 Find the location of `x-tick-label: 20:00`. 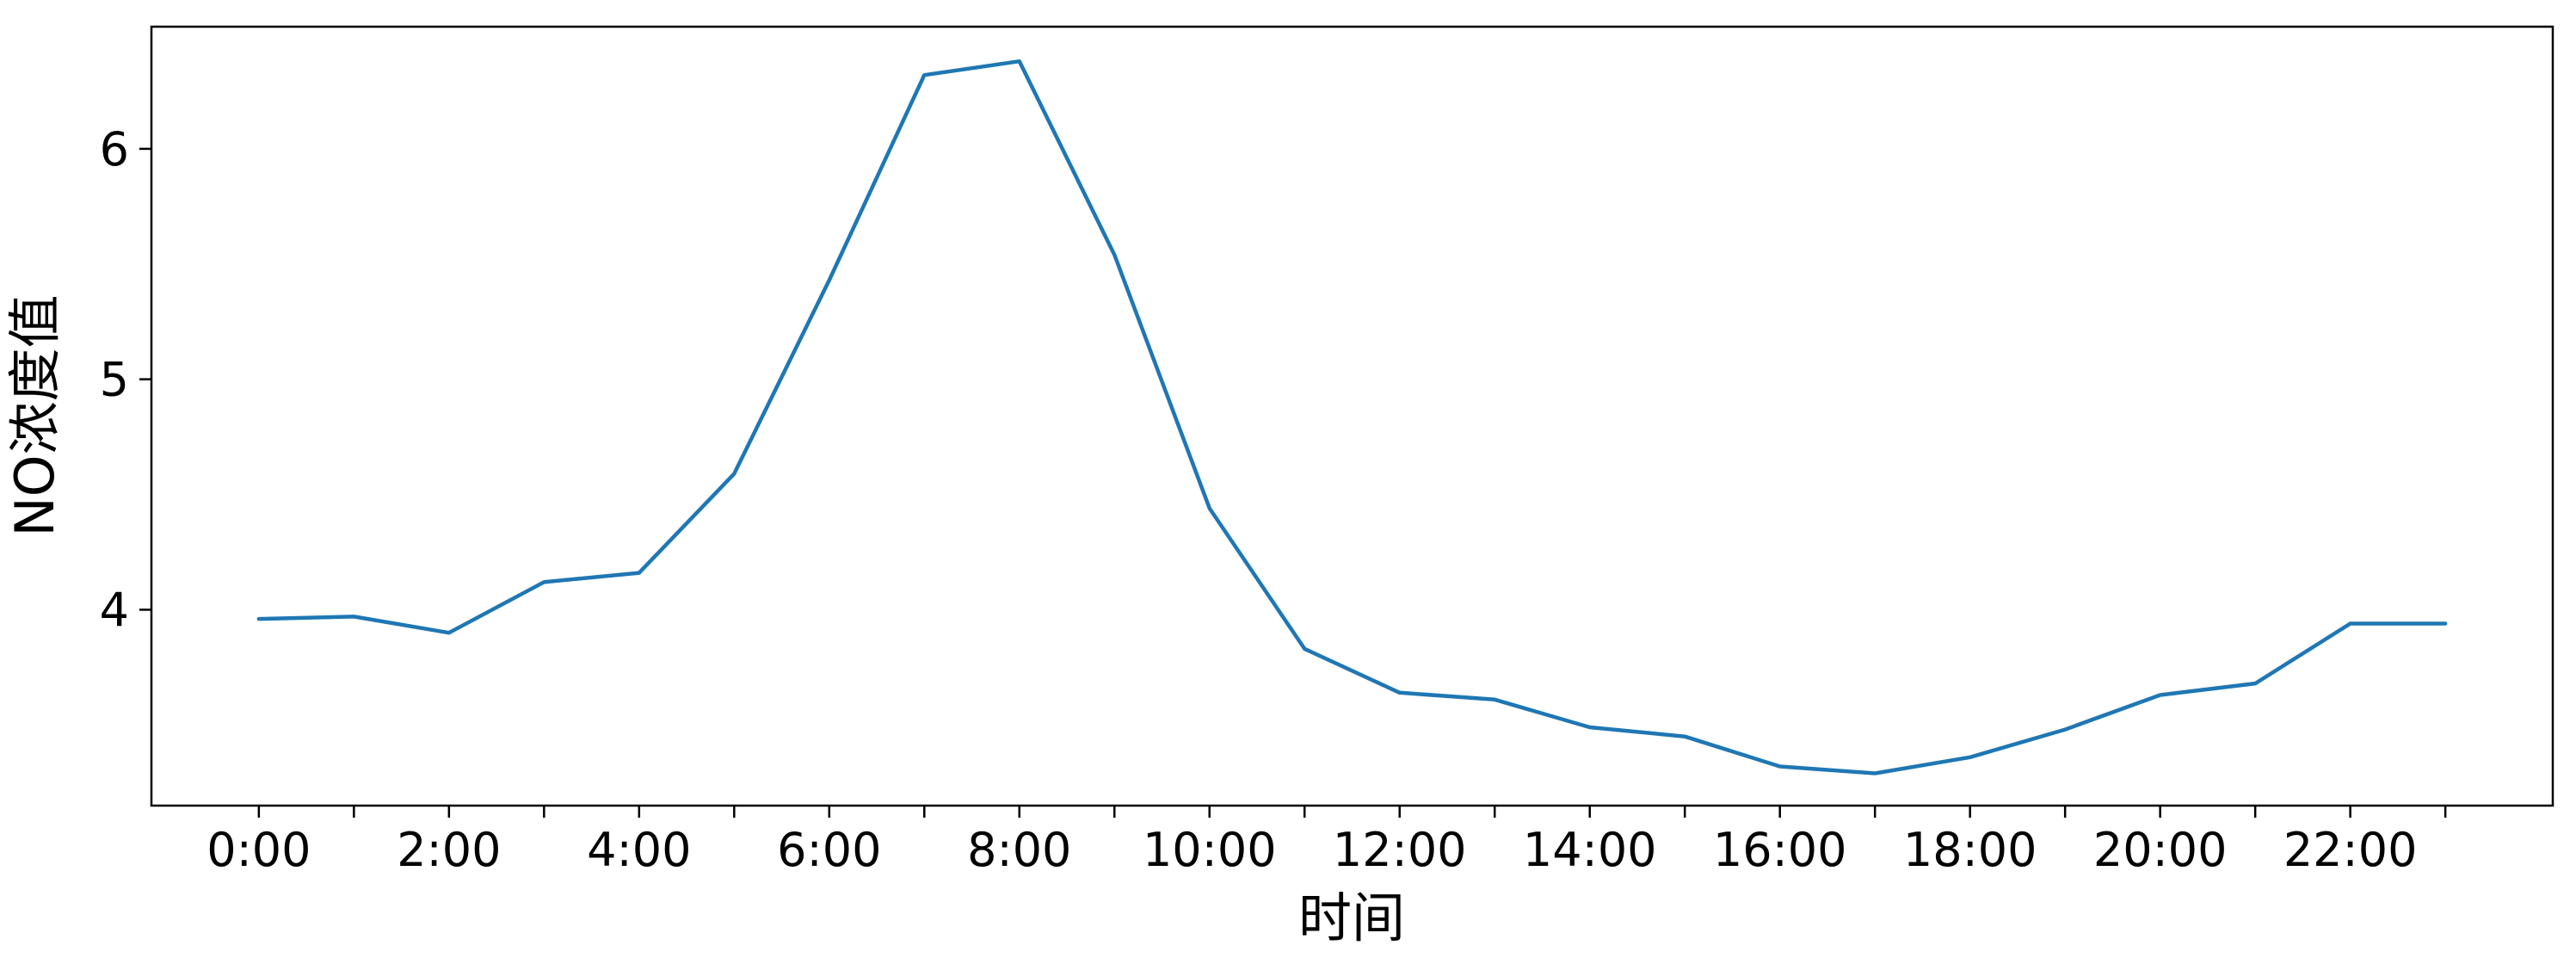

x-tick-label: 20:00 is located at coordinates (2160, 850).